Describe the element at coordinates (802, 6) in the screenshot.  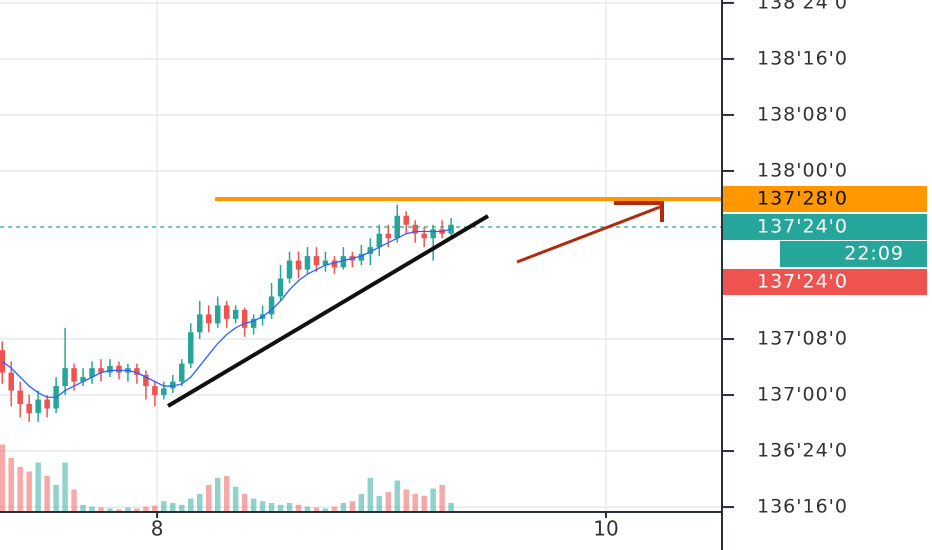
I see `y-tick-label: 138'24'0` at that location.